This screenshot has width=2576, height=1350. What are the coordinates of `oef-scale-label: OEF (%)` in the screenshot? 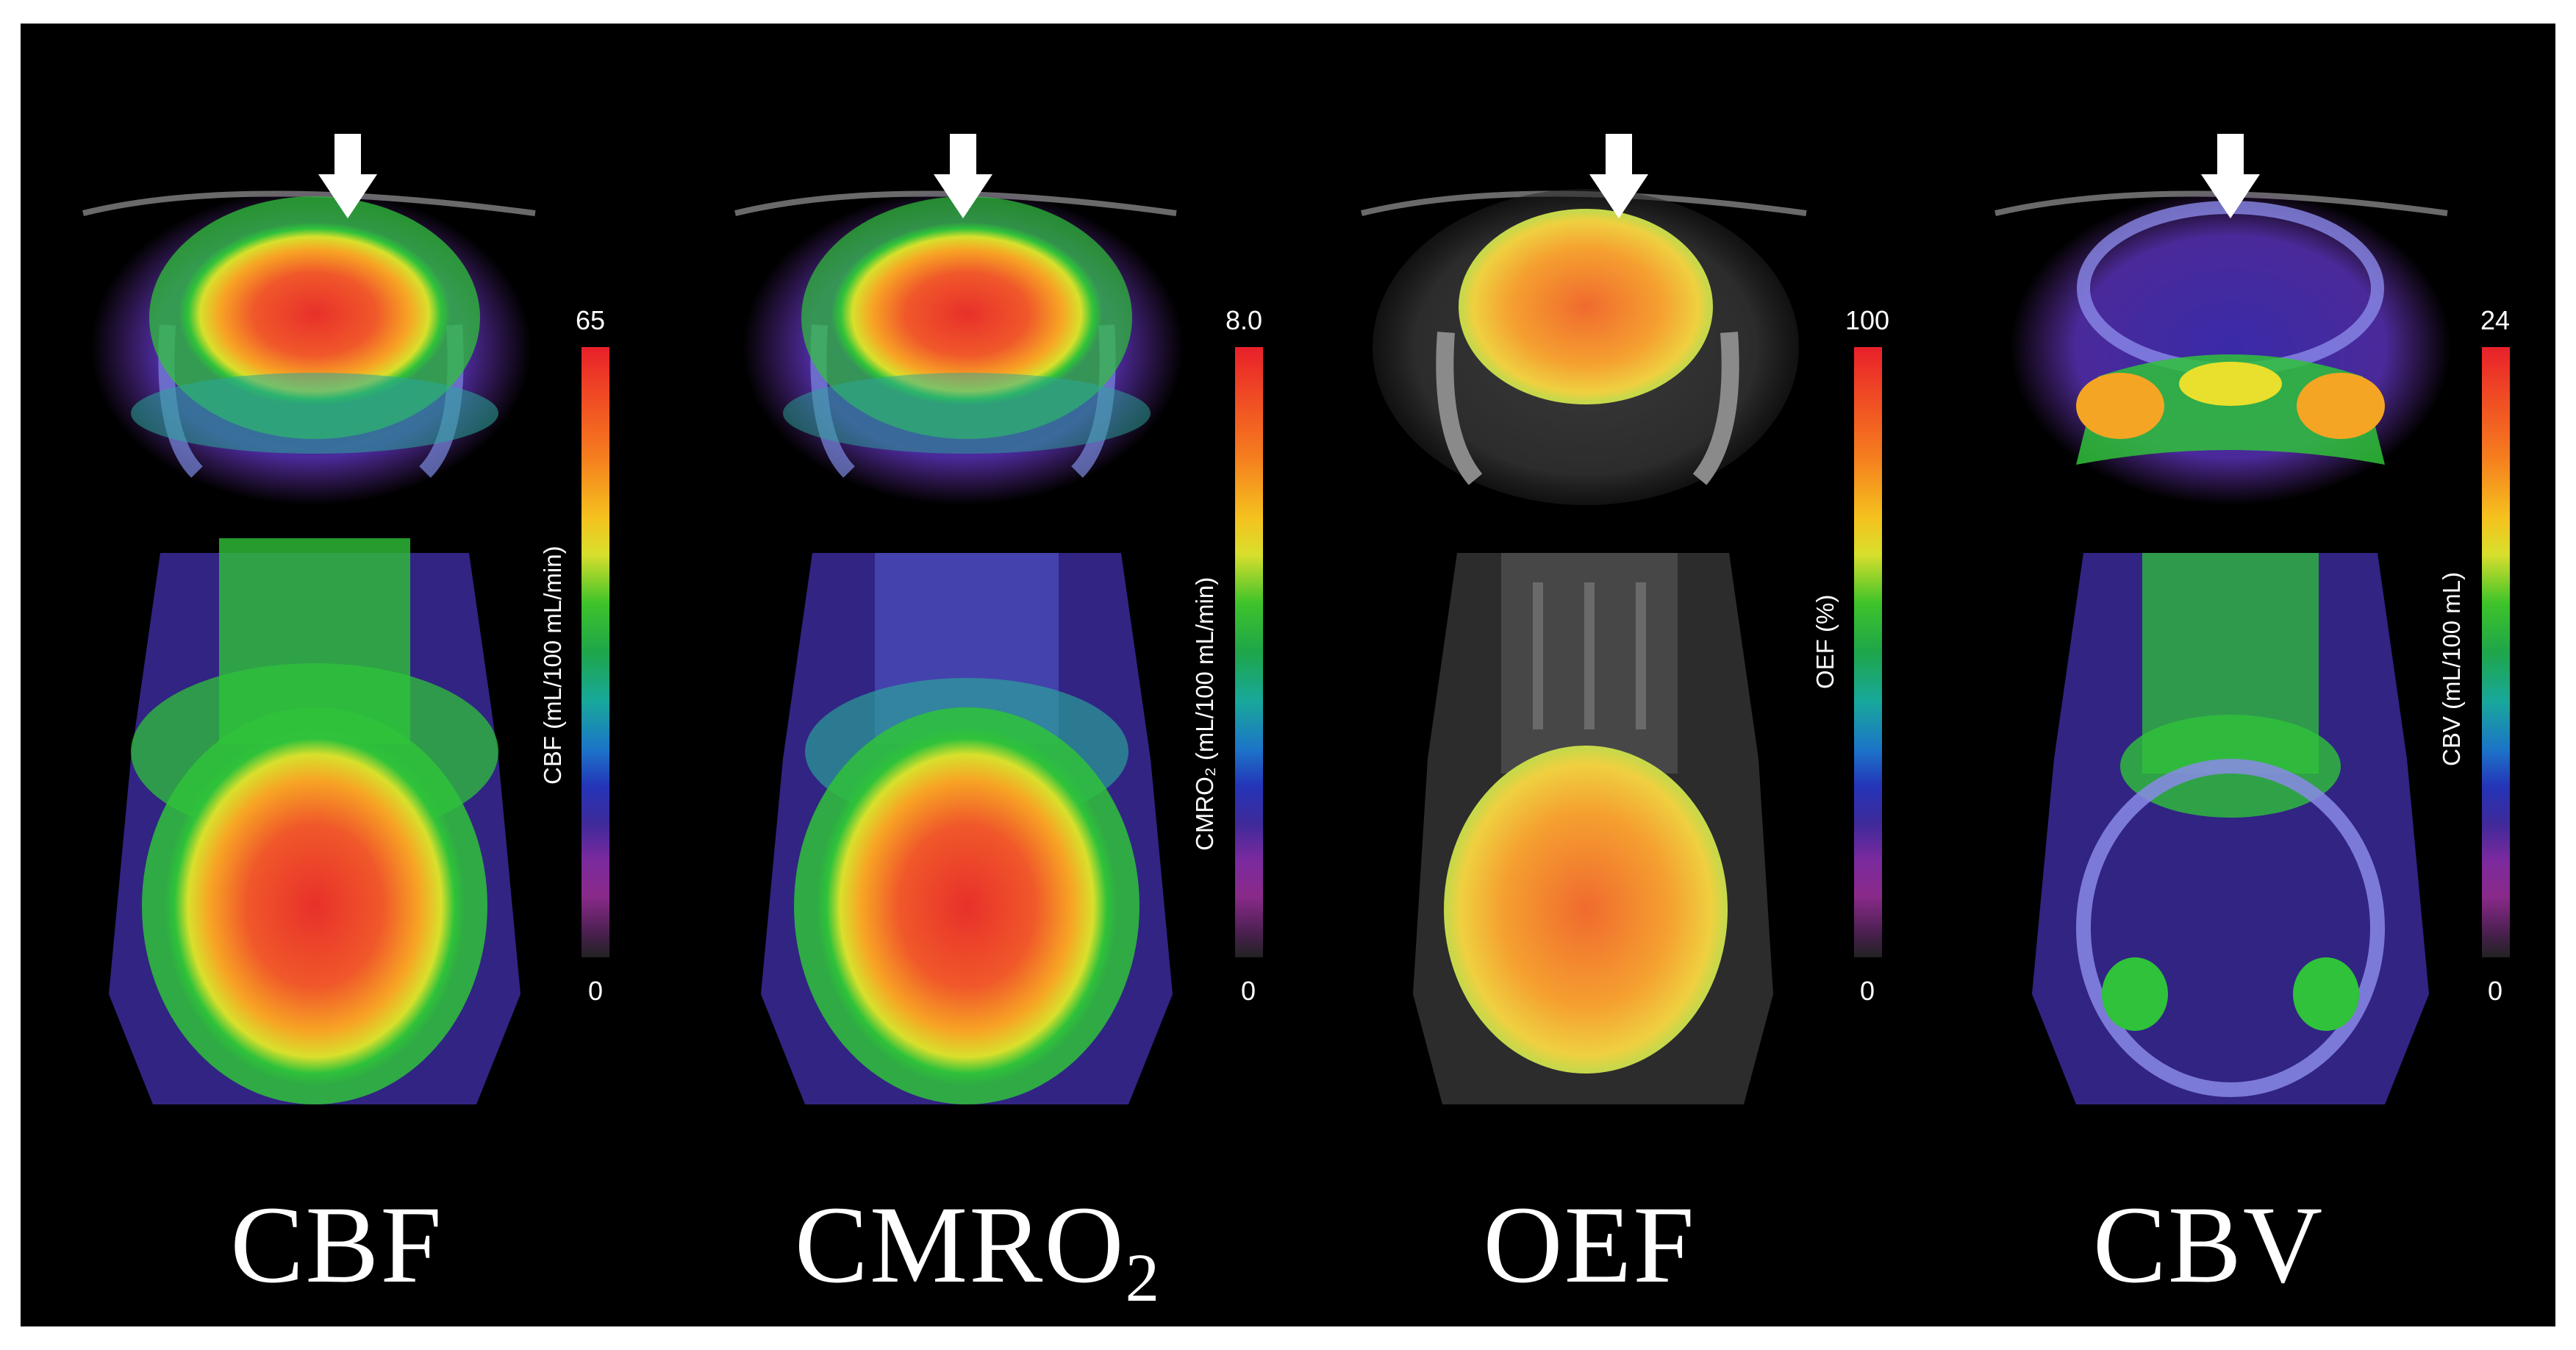 It's located at (1825, 642).